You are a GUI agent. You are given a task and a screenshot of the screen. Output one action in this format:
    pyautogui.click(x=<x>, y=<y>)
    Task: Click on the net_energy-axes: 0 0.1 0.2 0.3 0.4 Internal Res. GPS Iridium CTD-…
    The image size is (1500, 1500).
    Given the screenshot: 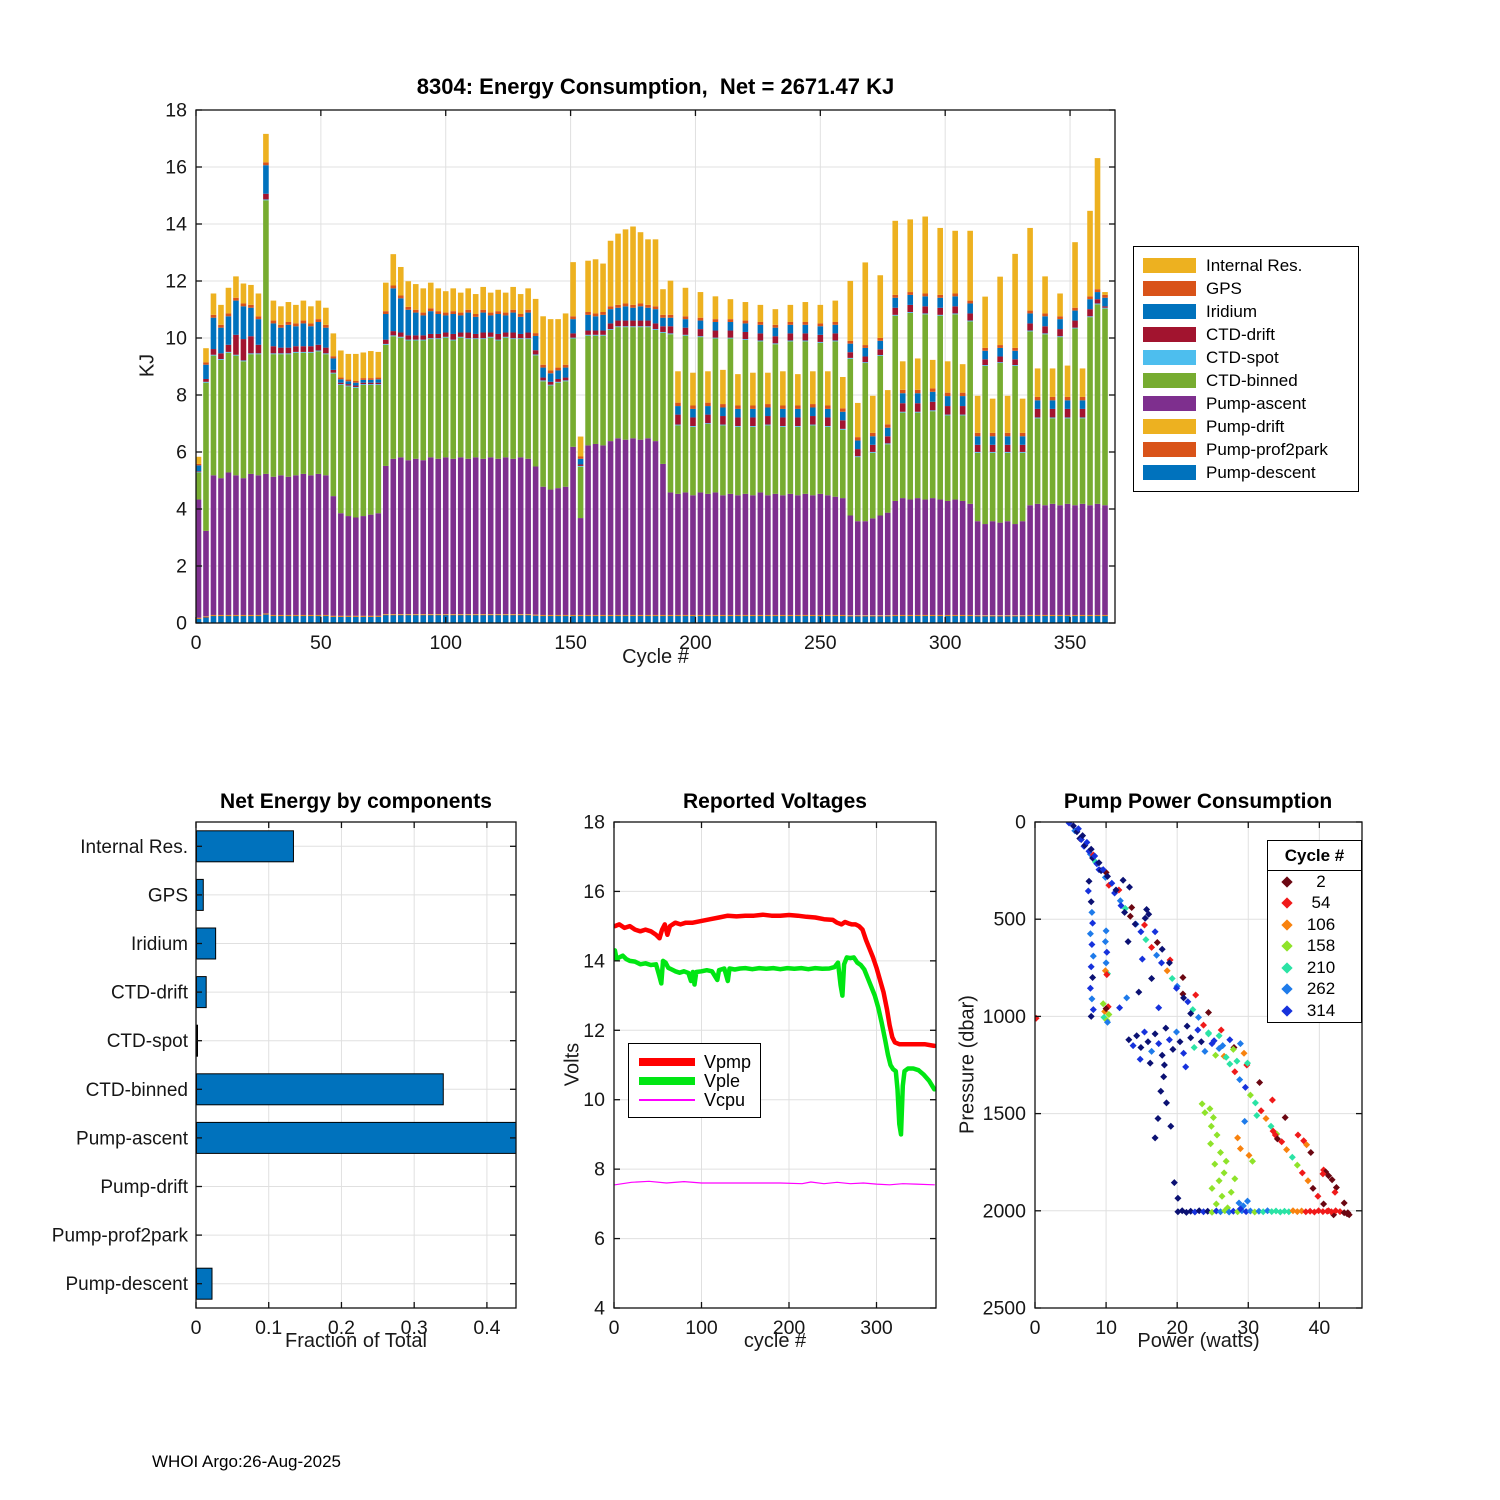 What is the action you would take?
    pyautogui.click(x=284, y=1080)
    